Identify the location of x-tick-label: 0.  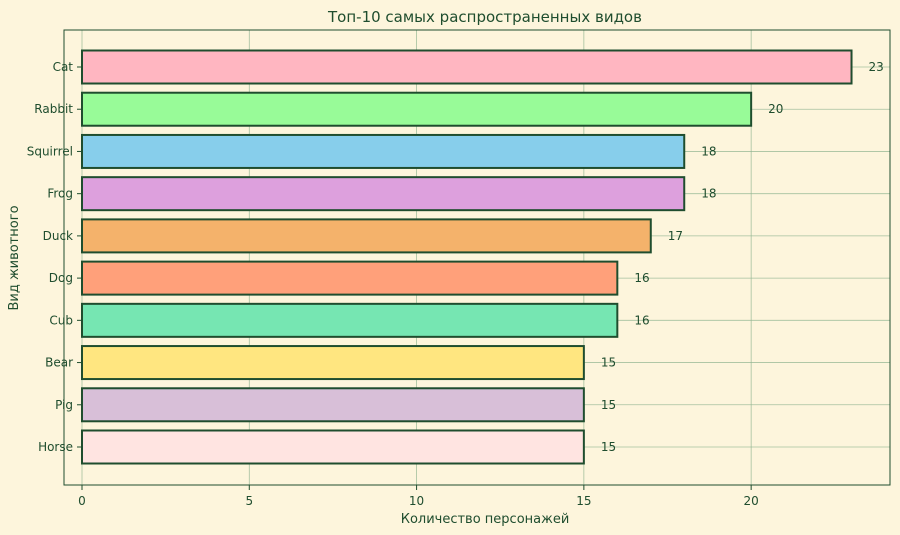
(82, 501).